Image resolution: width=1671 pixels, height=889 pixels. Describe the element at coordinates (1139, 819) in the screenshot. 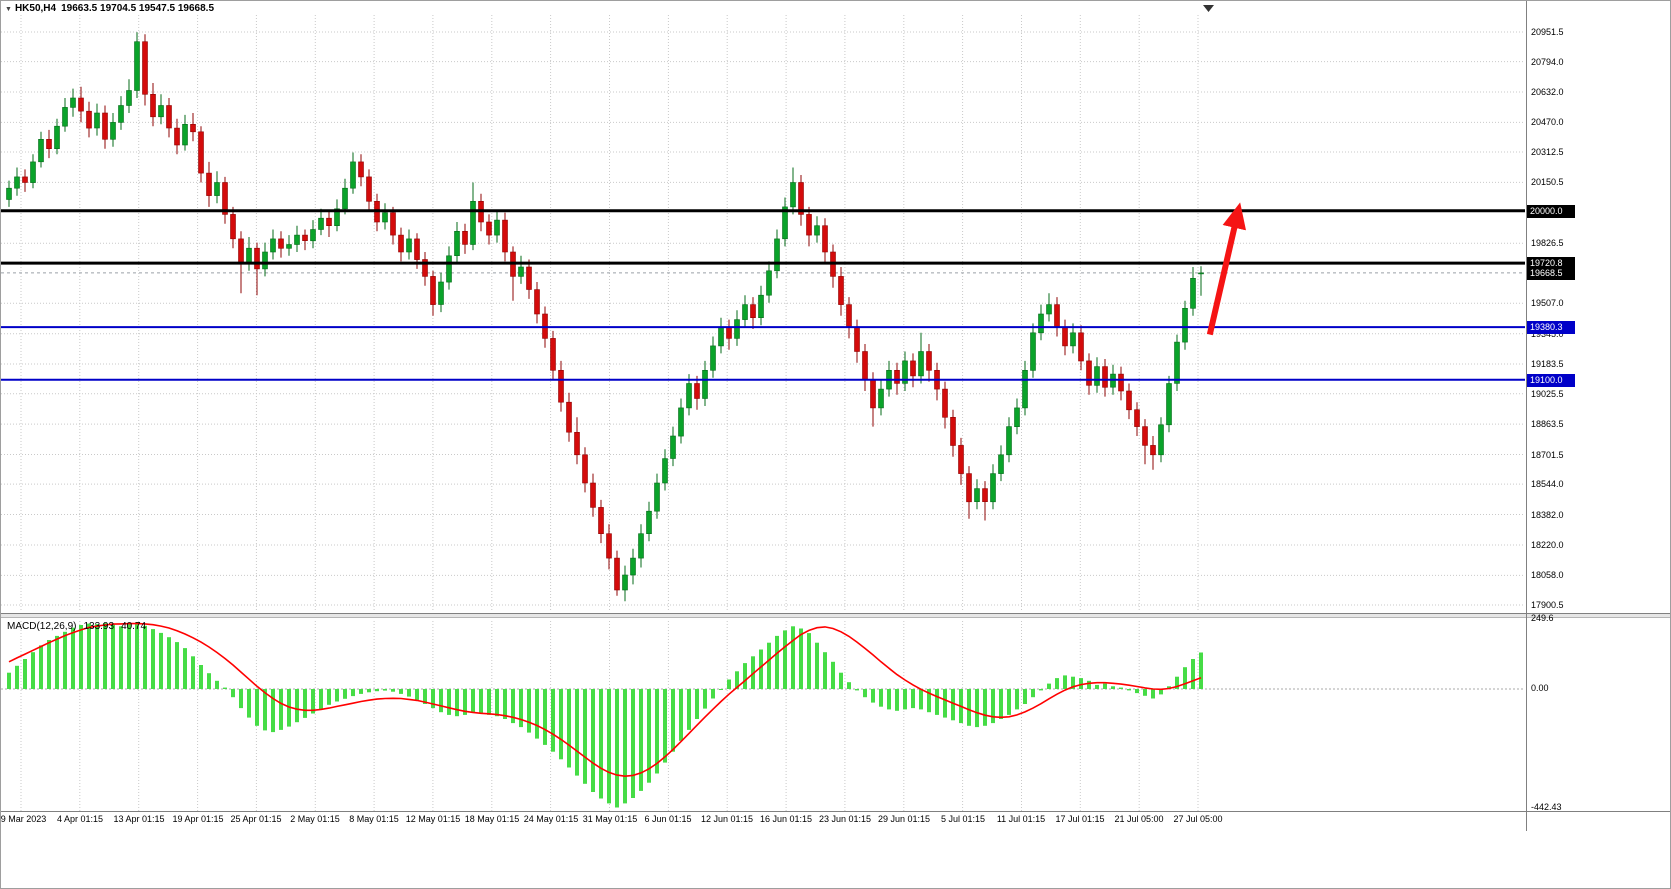

I see `time-axis-label: 21 Jul 05:00` at that location.